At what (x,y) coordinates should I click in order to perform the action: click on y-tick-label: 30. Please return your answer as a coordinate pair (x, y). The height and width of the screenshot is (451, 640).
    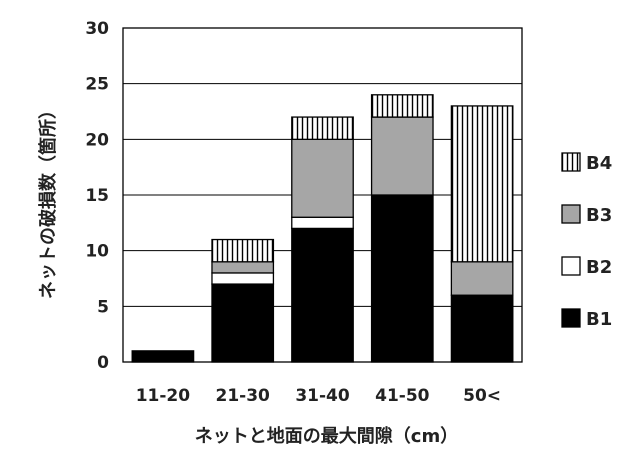
    Looking at the image, I should click on (97, 29).